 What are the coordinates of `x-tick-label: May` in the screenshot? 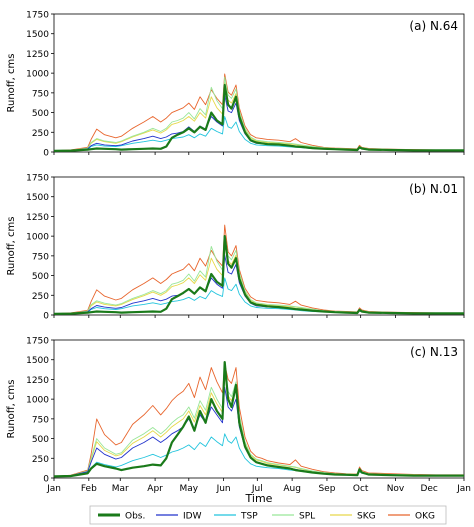 It's located at (188, 489).